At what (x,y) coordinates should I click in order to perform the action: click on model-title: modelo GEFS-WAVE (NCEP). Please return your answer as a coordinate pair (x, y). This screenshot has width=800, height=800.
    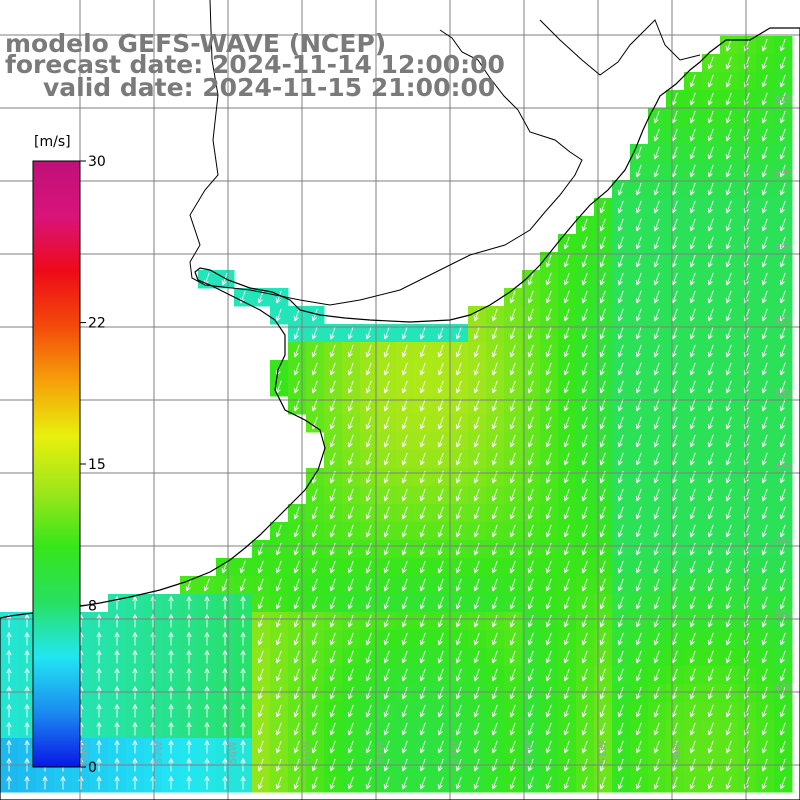
    Looking at the image, I should click on (196, 43).